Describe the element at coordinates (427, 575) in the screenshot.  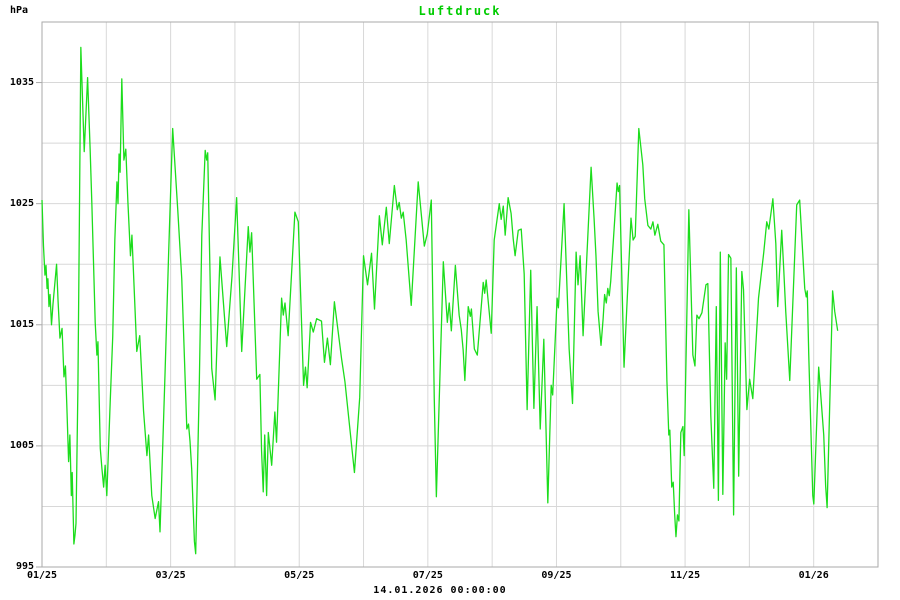
I see `x-axis-tick-label: 07/25` at that location.